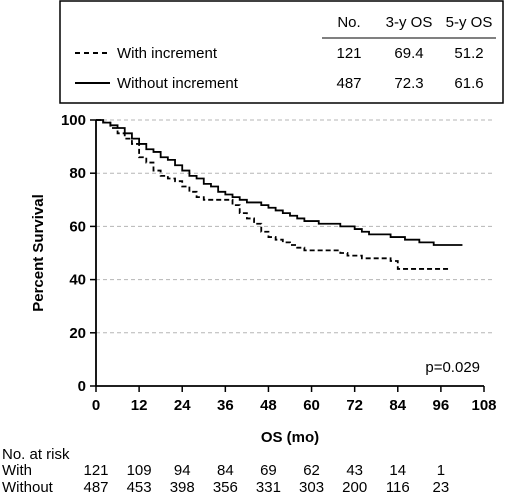 This screenshot has height=499, width=512. Describe the element at coordinates (348, 83) in the screenshot. I see `legend-no-without: 487` at that location.